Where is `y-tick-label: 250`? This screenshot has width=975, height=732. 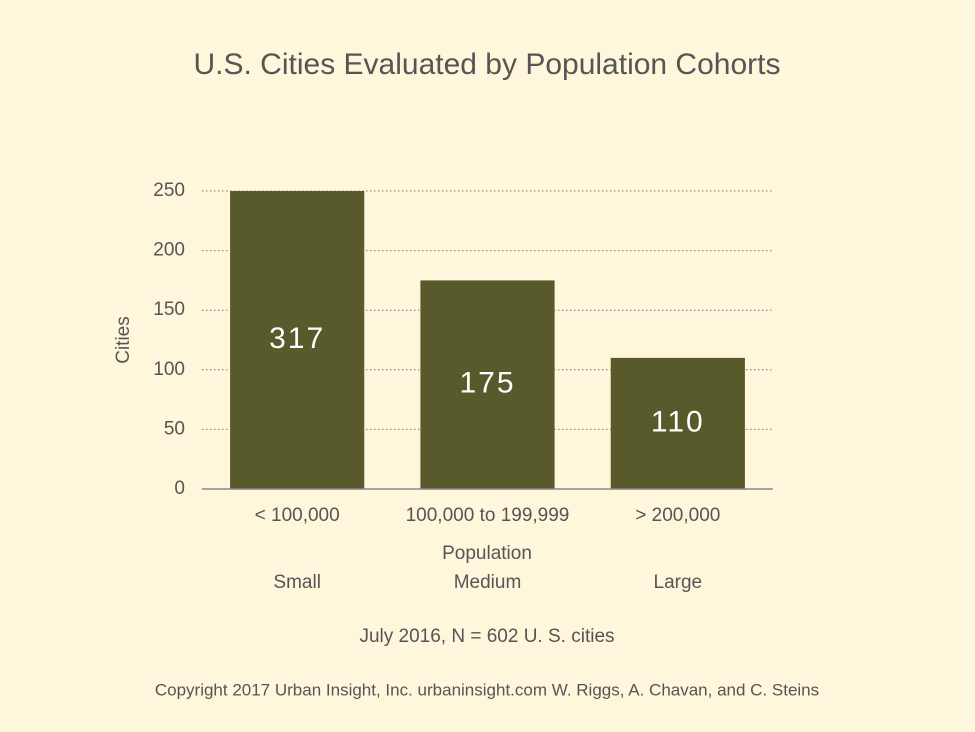 y-tick-label: 250 is located at coordinates (169, 190).